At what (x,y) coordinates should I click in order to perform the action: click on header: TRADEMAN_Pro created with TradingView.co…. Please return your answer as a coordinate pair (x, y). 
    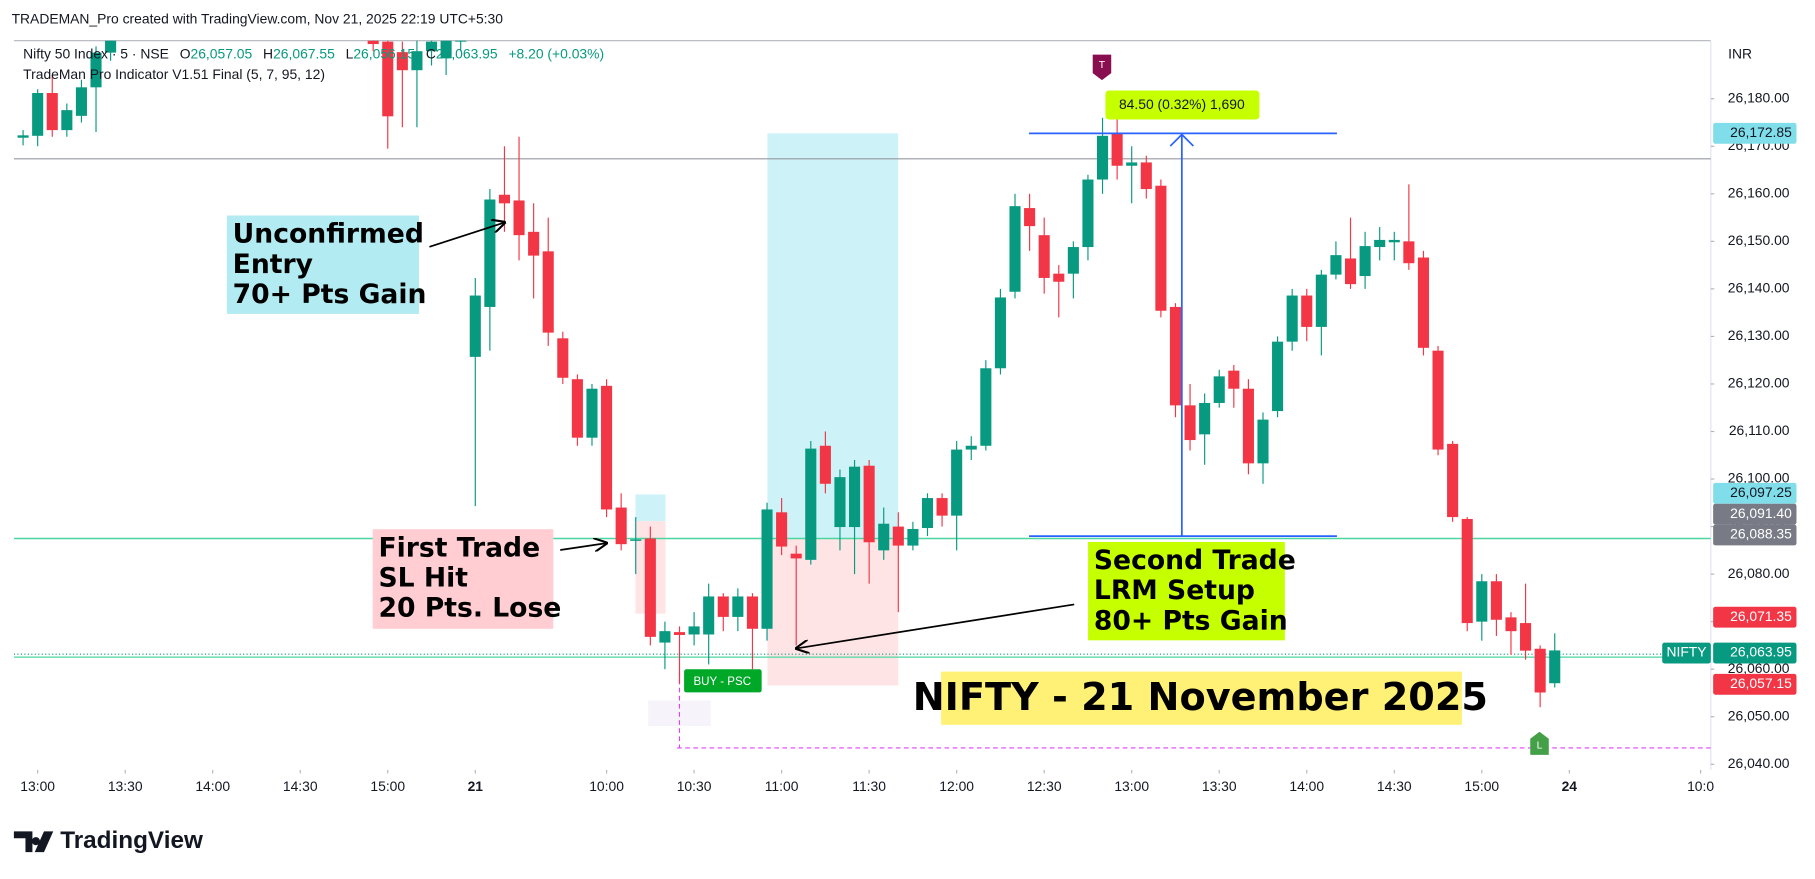
    Looking at the image, I should click on (258, 19).